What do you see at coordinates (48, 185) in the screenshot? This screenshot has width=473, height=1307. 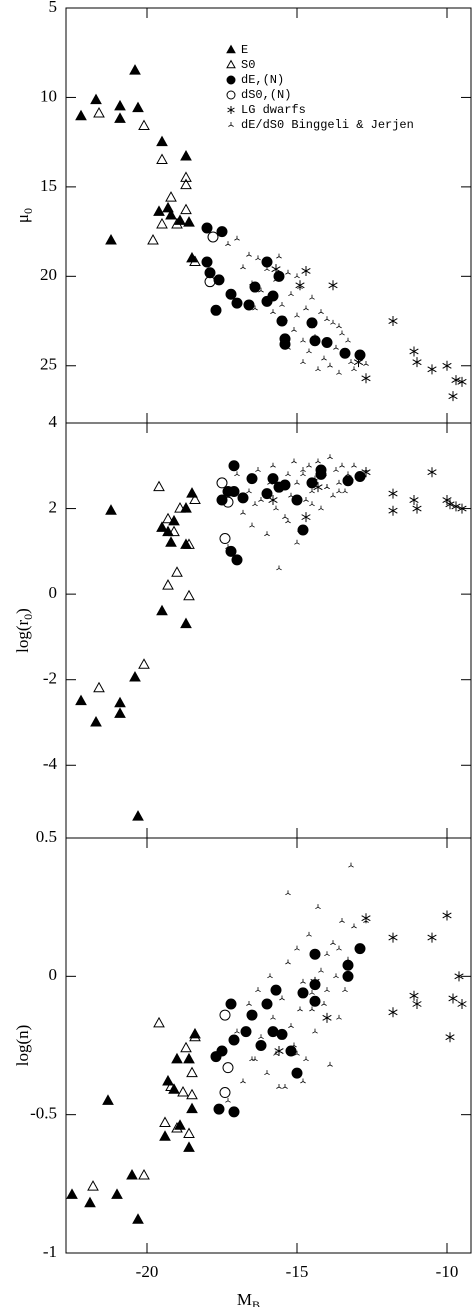 I see `y-tick-label: 15` at bounding box center [48, 185].